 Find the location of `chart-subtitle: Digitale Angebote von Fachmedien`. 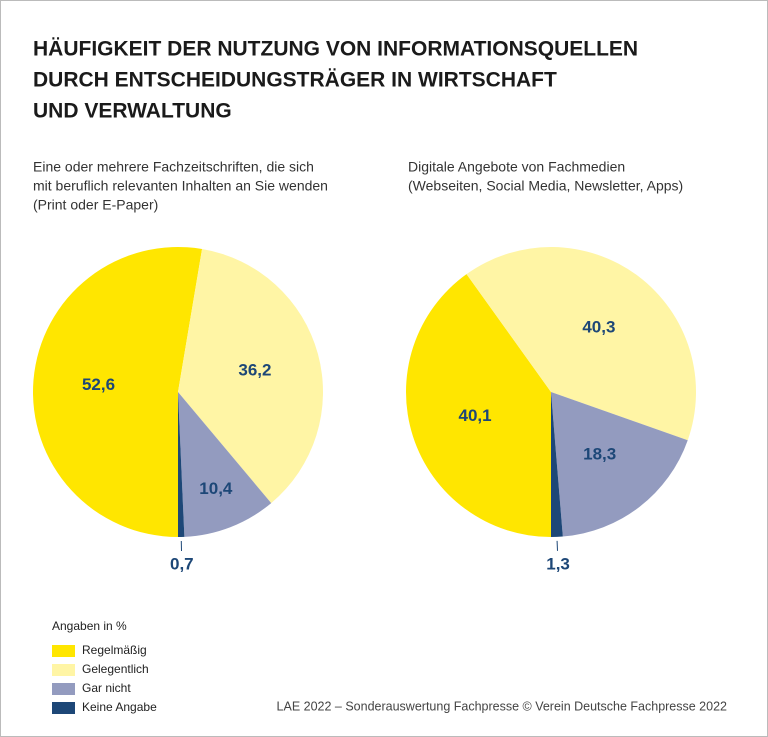

chart-subtitle: Digitale Angebote von Fachmedien is located at coordinates (516, 167).